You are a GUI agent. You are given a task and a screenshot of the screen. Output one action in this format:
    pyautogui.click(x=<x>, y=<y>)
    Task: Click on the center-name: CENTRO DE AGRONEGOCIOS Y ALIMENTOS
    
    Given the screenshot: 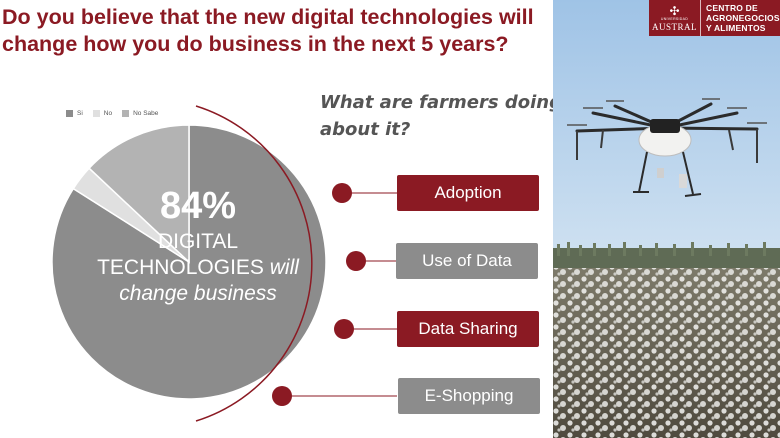 What is the action you would take?
    pyautogui.click(x=740, y=18)
    